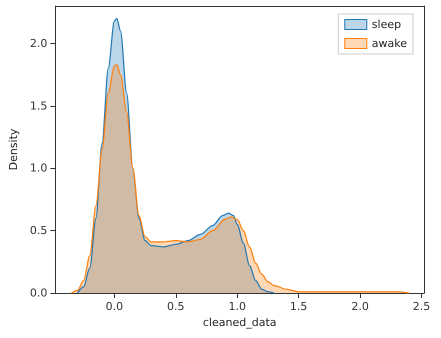 This screenshot has width=441, height=338. What do you see at coordinates (39, 231) in the screenshot?
I see `y-tick-label: 0.5` at bounding box center [39, 231].